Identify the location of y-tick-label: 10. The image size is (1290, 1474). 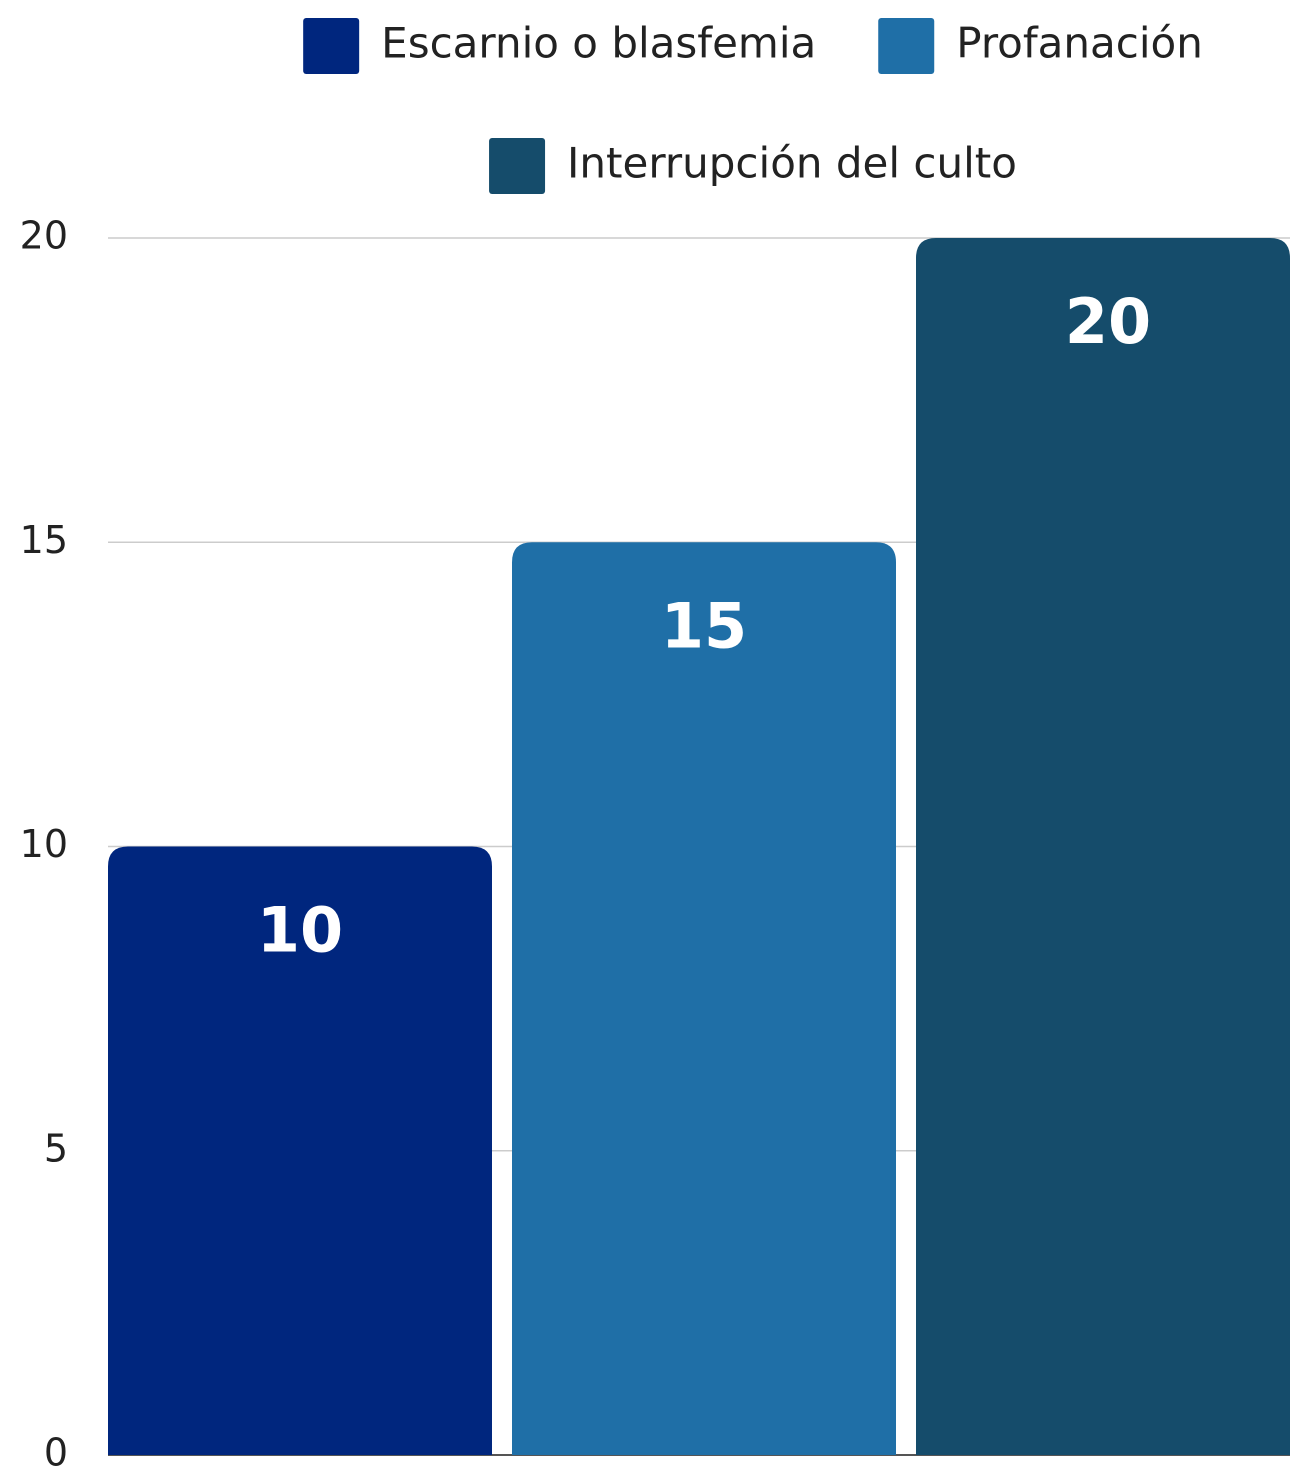
(44, 844).